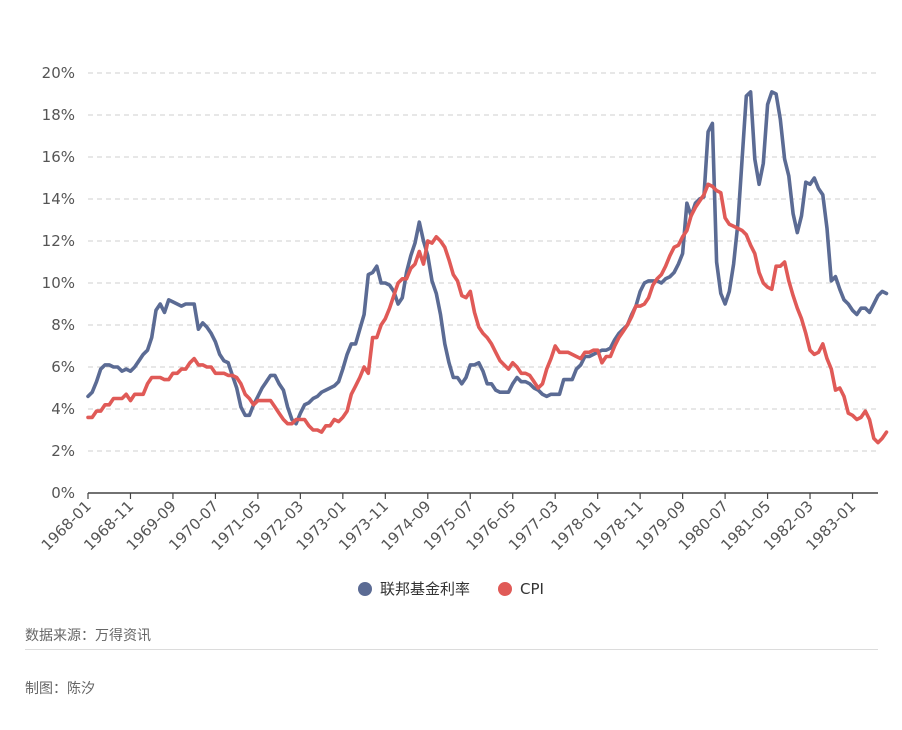 The image size is (902, 730). Describe the element at coordinates (365, 588) in the screenshot. I see `fed-funds-swatch` at that location.